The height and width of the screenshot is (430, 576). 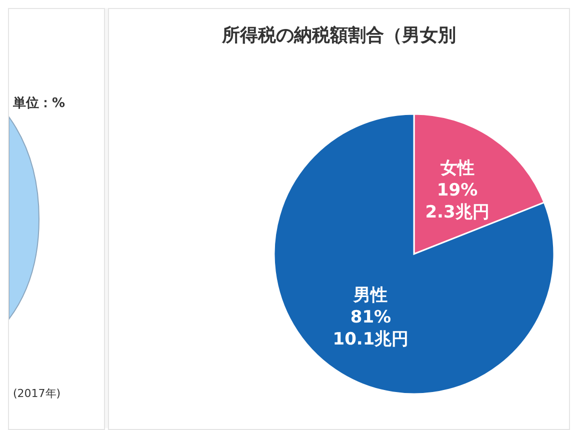 What do you see at coordinates (456, 168) in the screenshot?
I see `slice-label: 女性` at bounding box center [456, 168].